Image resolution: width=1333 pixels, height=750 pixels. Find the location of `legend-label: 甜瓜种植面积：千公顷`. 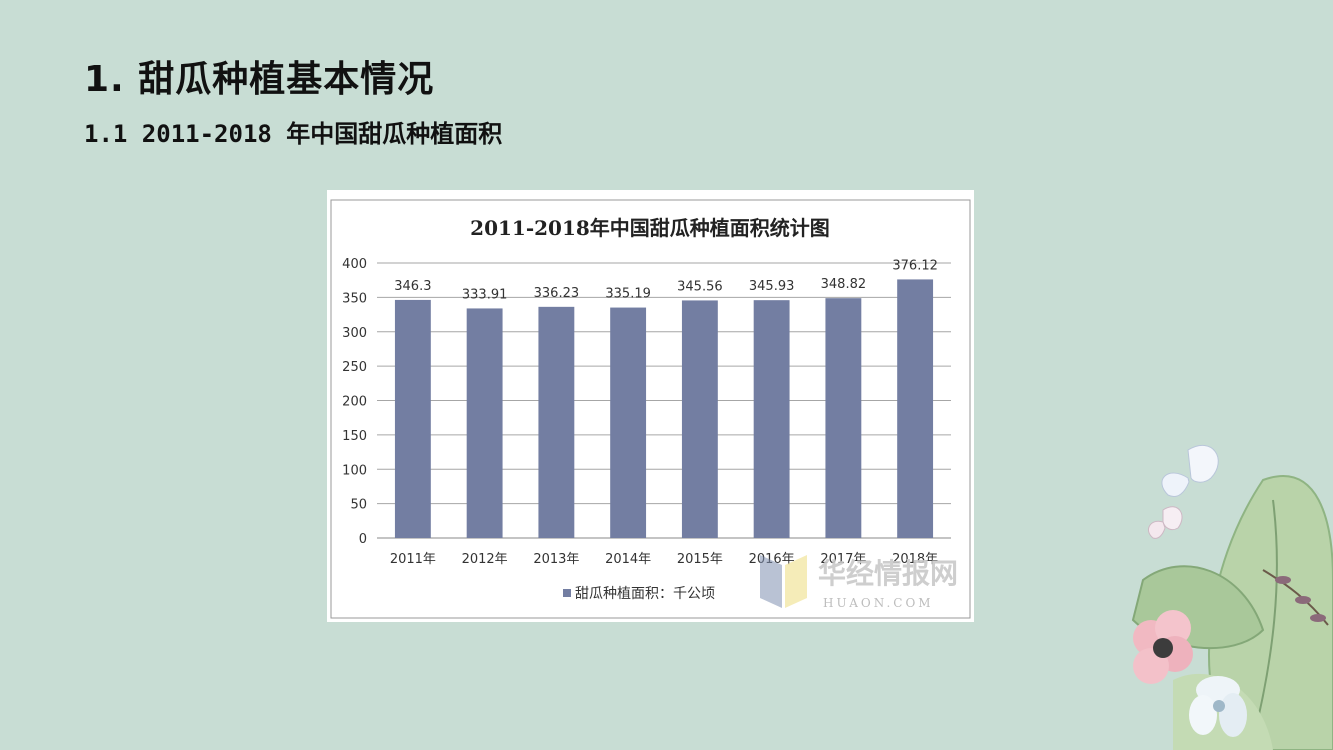

legend-label: 甜瓜种植面积：千公顷 is located at coordinates (645, 594).